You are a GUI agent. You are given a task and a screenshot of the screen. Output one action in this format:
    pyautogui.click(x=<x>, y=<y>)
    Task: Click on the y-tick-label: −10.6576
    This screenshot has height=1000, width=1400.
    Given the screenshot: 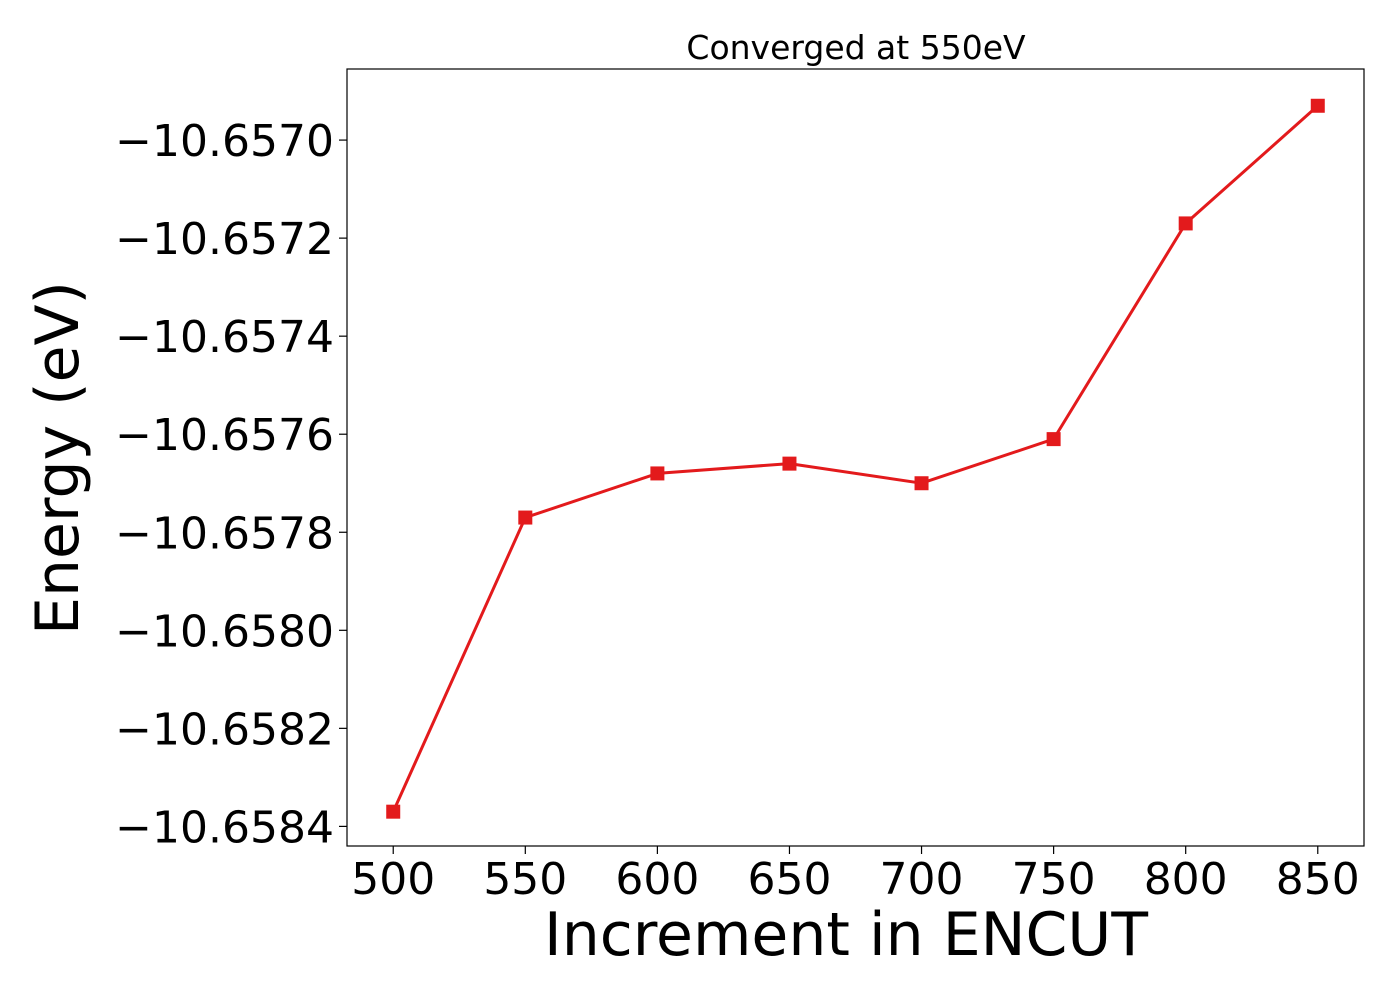 What is the action you would take?
    pyautogui.click(x=224, y=435)
    